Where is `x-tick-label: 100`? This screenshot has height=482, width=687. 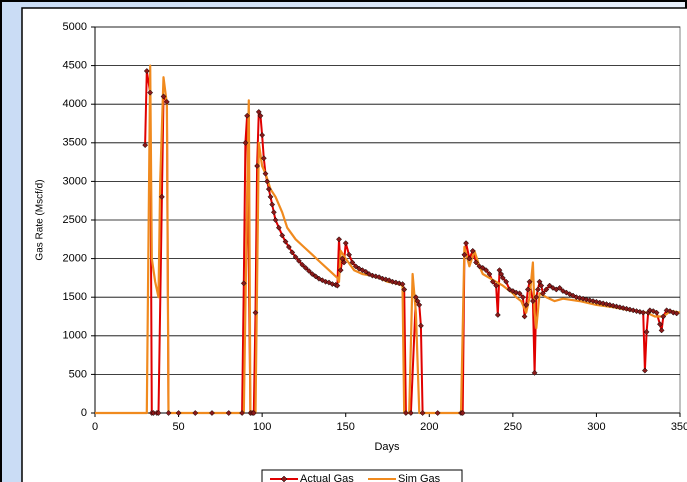
x-tick-label: 100 is located at coordinates (262, 427).